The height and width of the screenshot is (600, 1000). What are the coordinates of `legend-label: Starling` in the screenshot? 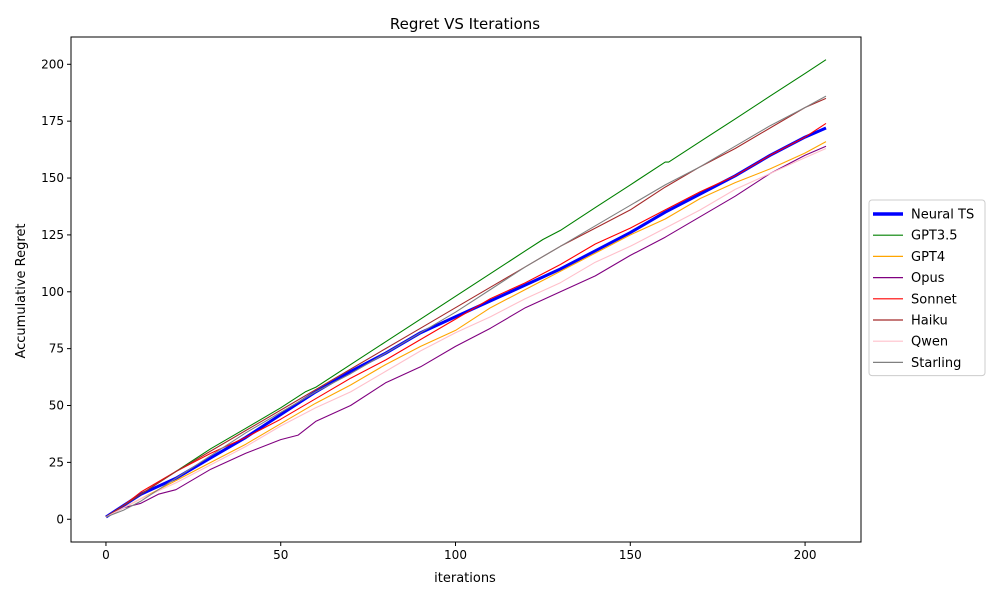 It's located at (936, 363).